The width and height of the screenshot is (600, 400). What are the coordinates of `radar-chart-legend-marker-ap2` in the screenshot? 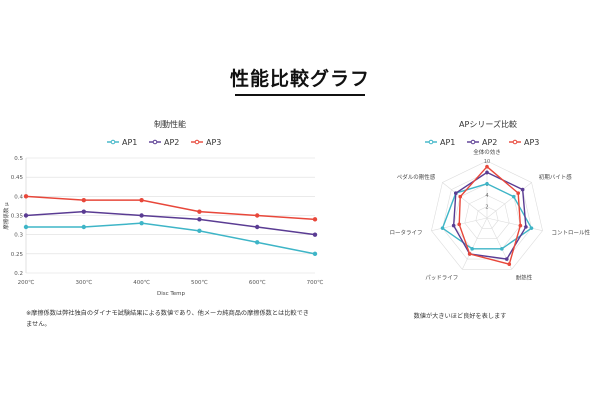 It's located at (473, 142).